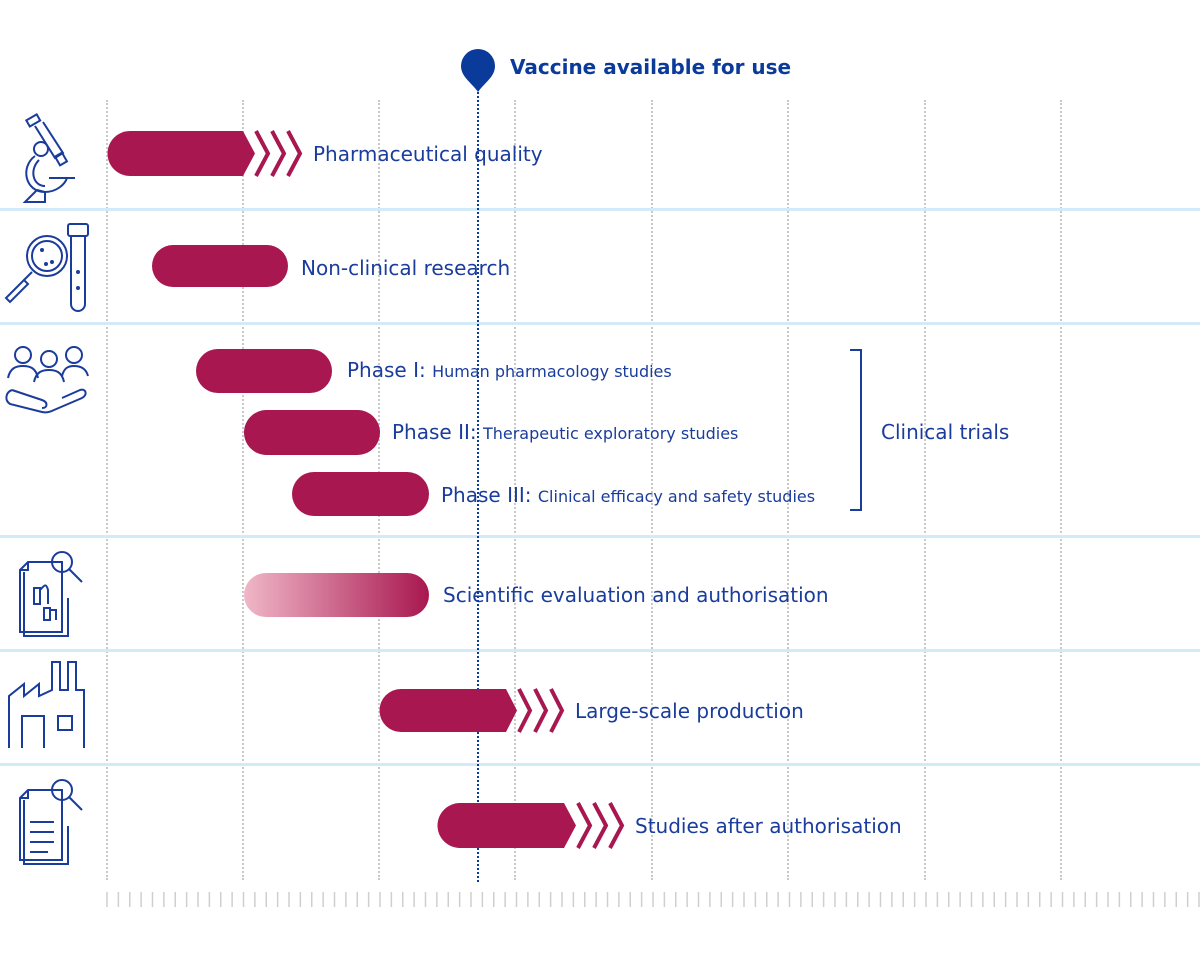  What do you see at coordinates (472, 710) in the screenshot?
I see `bar-large-scale-production` at bounding box center [472, 710].